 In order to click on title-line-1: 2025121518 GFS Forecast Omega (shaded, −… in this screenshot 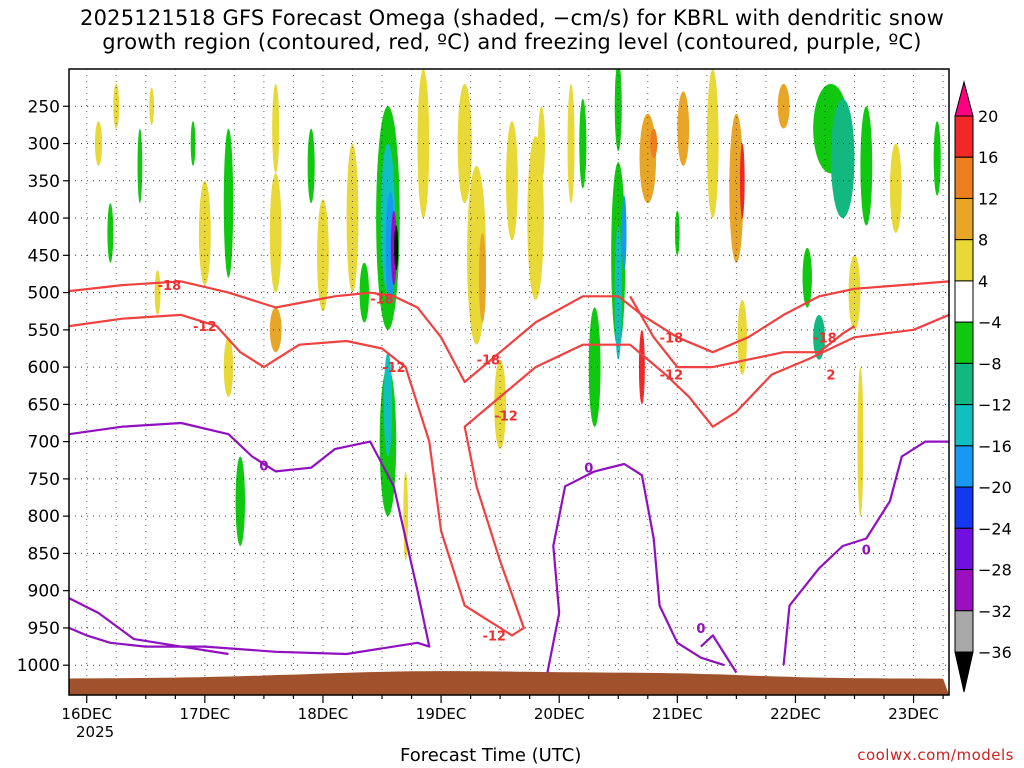, I will do `click(512, 18)`.